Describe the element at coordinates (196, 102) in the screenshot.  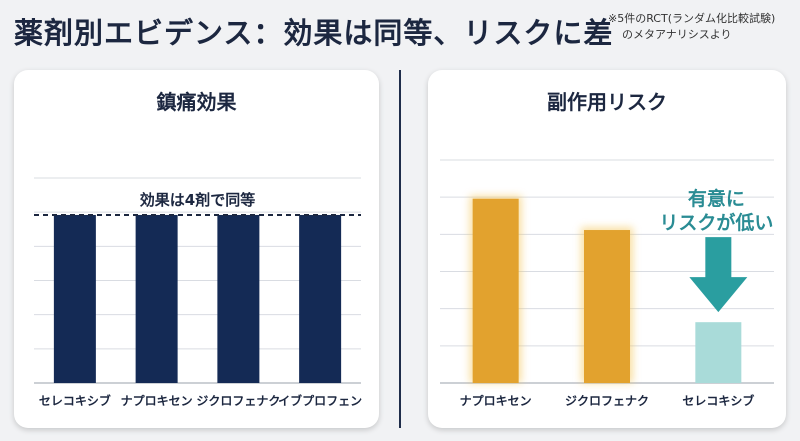
I see `efficacy-chart-title: 鎮痛効果` at that location.